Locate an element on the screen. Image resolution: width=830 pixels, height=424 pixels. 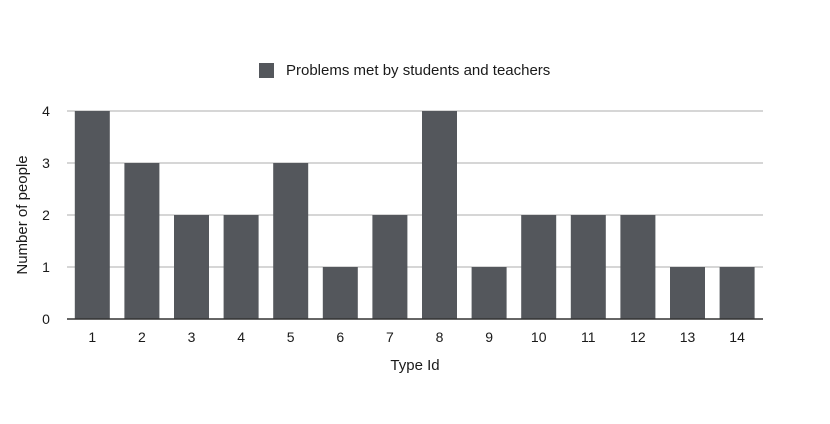
y-axis-title: Number of people is located at coordinates (22, 214).